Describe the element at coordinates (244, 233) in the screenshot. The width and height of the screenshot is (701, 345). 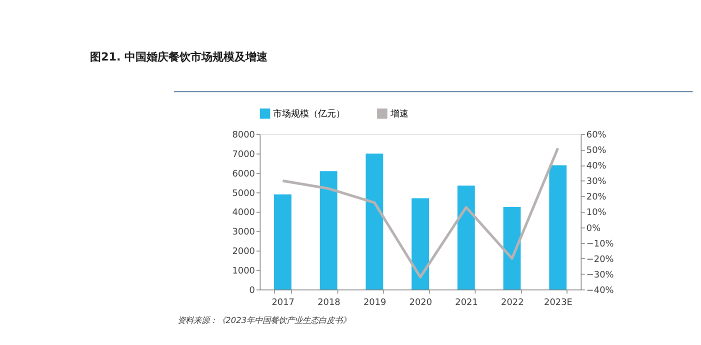
I see `y-tick-label: 3000` at that location.